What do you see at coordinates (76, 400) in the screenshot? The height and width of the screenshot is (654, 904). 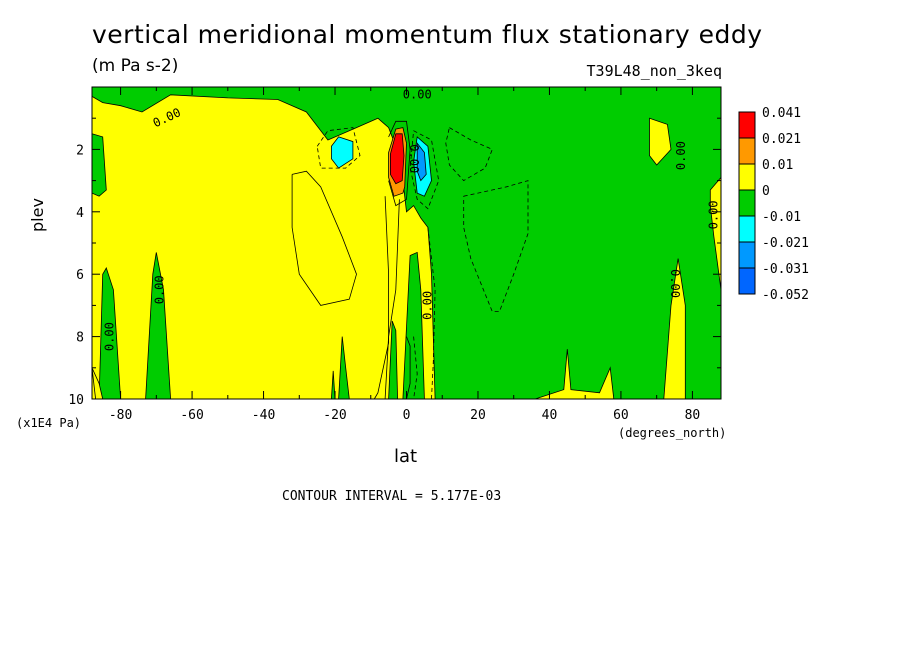 I see `y-tick-label: 10` at bounding box center [76, 400].